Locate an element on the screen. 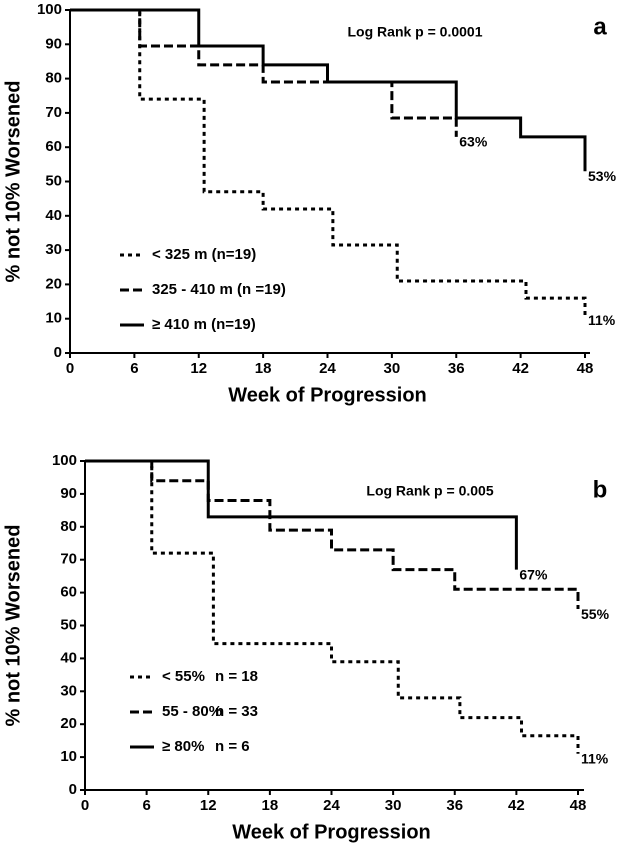  legend-label: ≥ 80% is located at coordinates (183, 746).